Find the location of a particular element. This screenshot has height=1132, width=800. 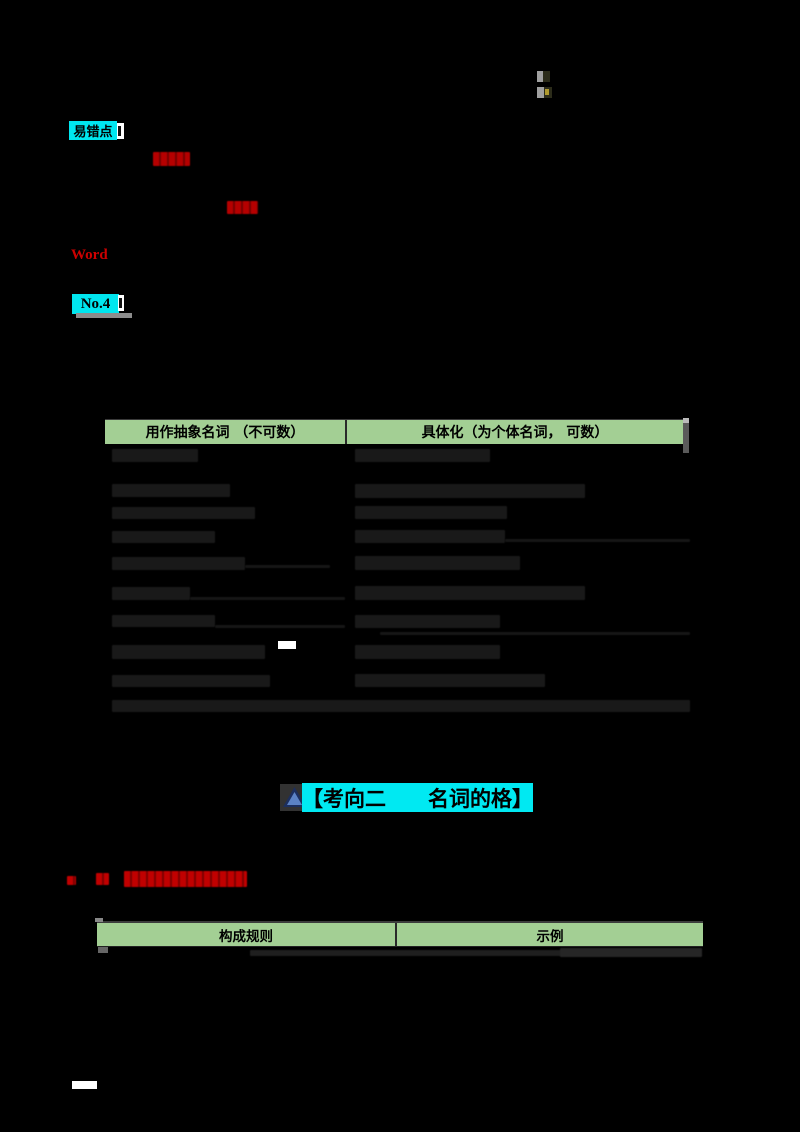

word-red-label: Word is located at coordinates (89, 255).